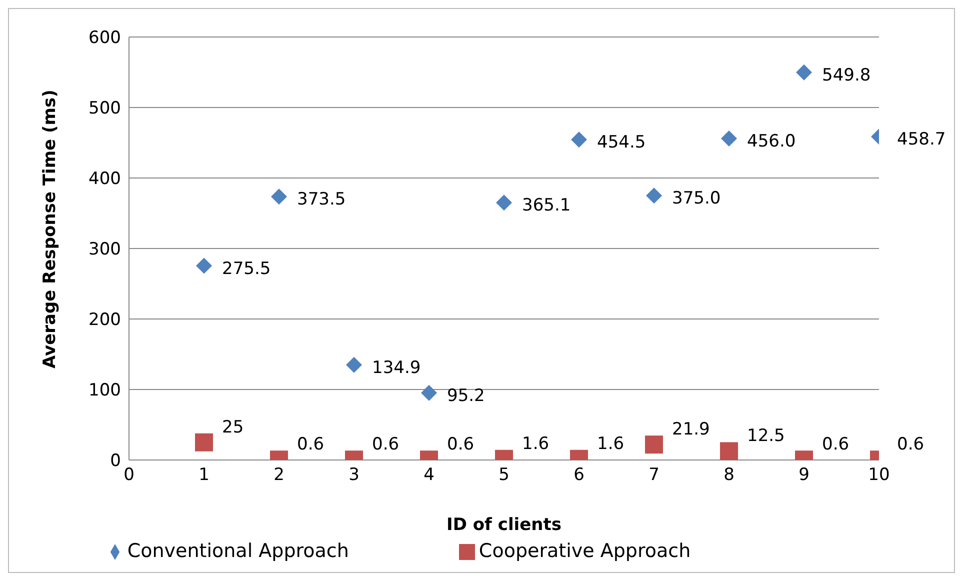  Describe the element at coordinates (104, 250) in the screenshot. I see `y-tick-label: 300` at that location.